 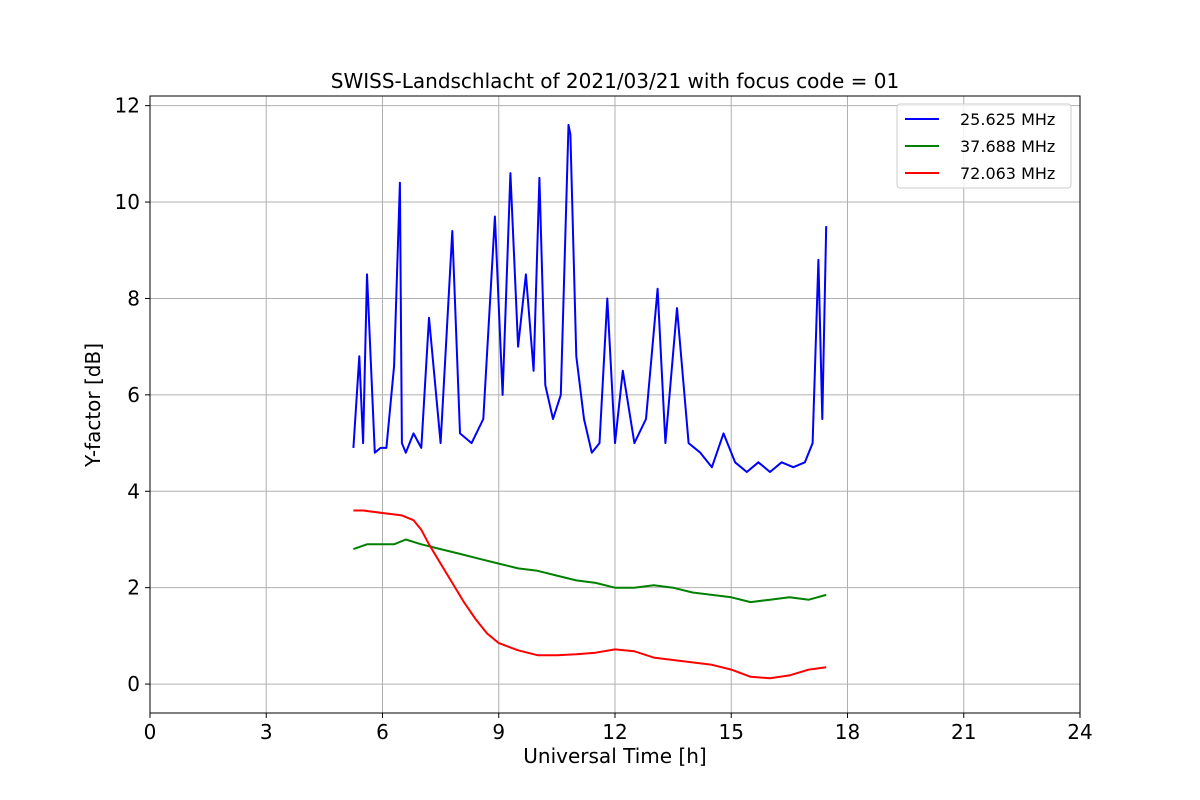 What do you see at coordinates (133, 298) in the screenshot?
I see `y-tick-label: 8` at bounding box center [133, 298].